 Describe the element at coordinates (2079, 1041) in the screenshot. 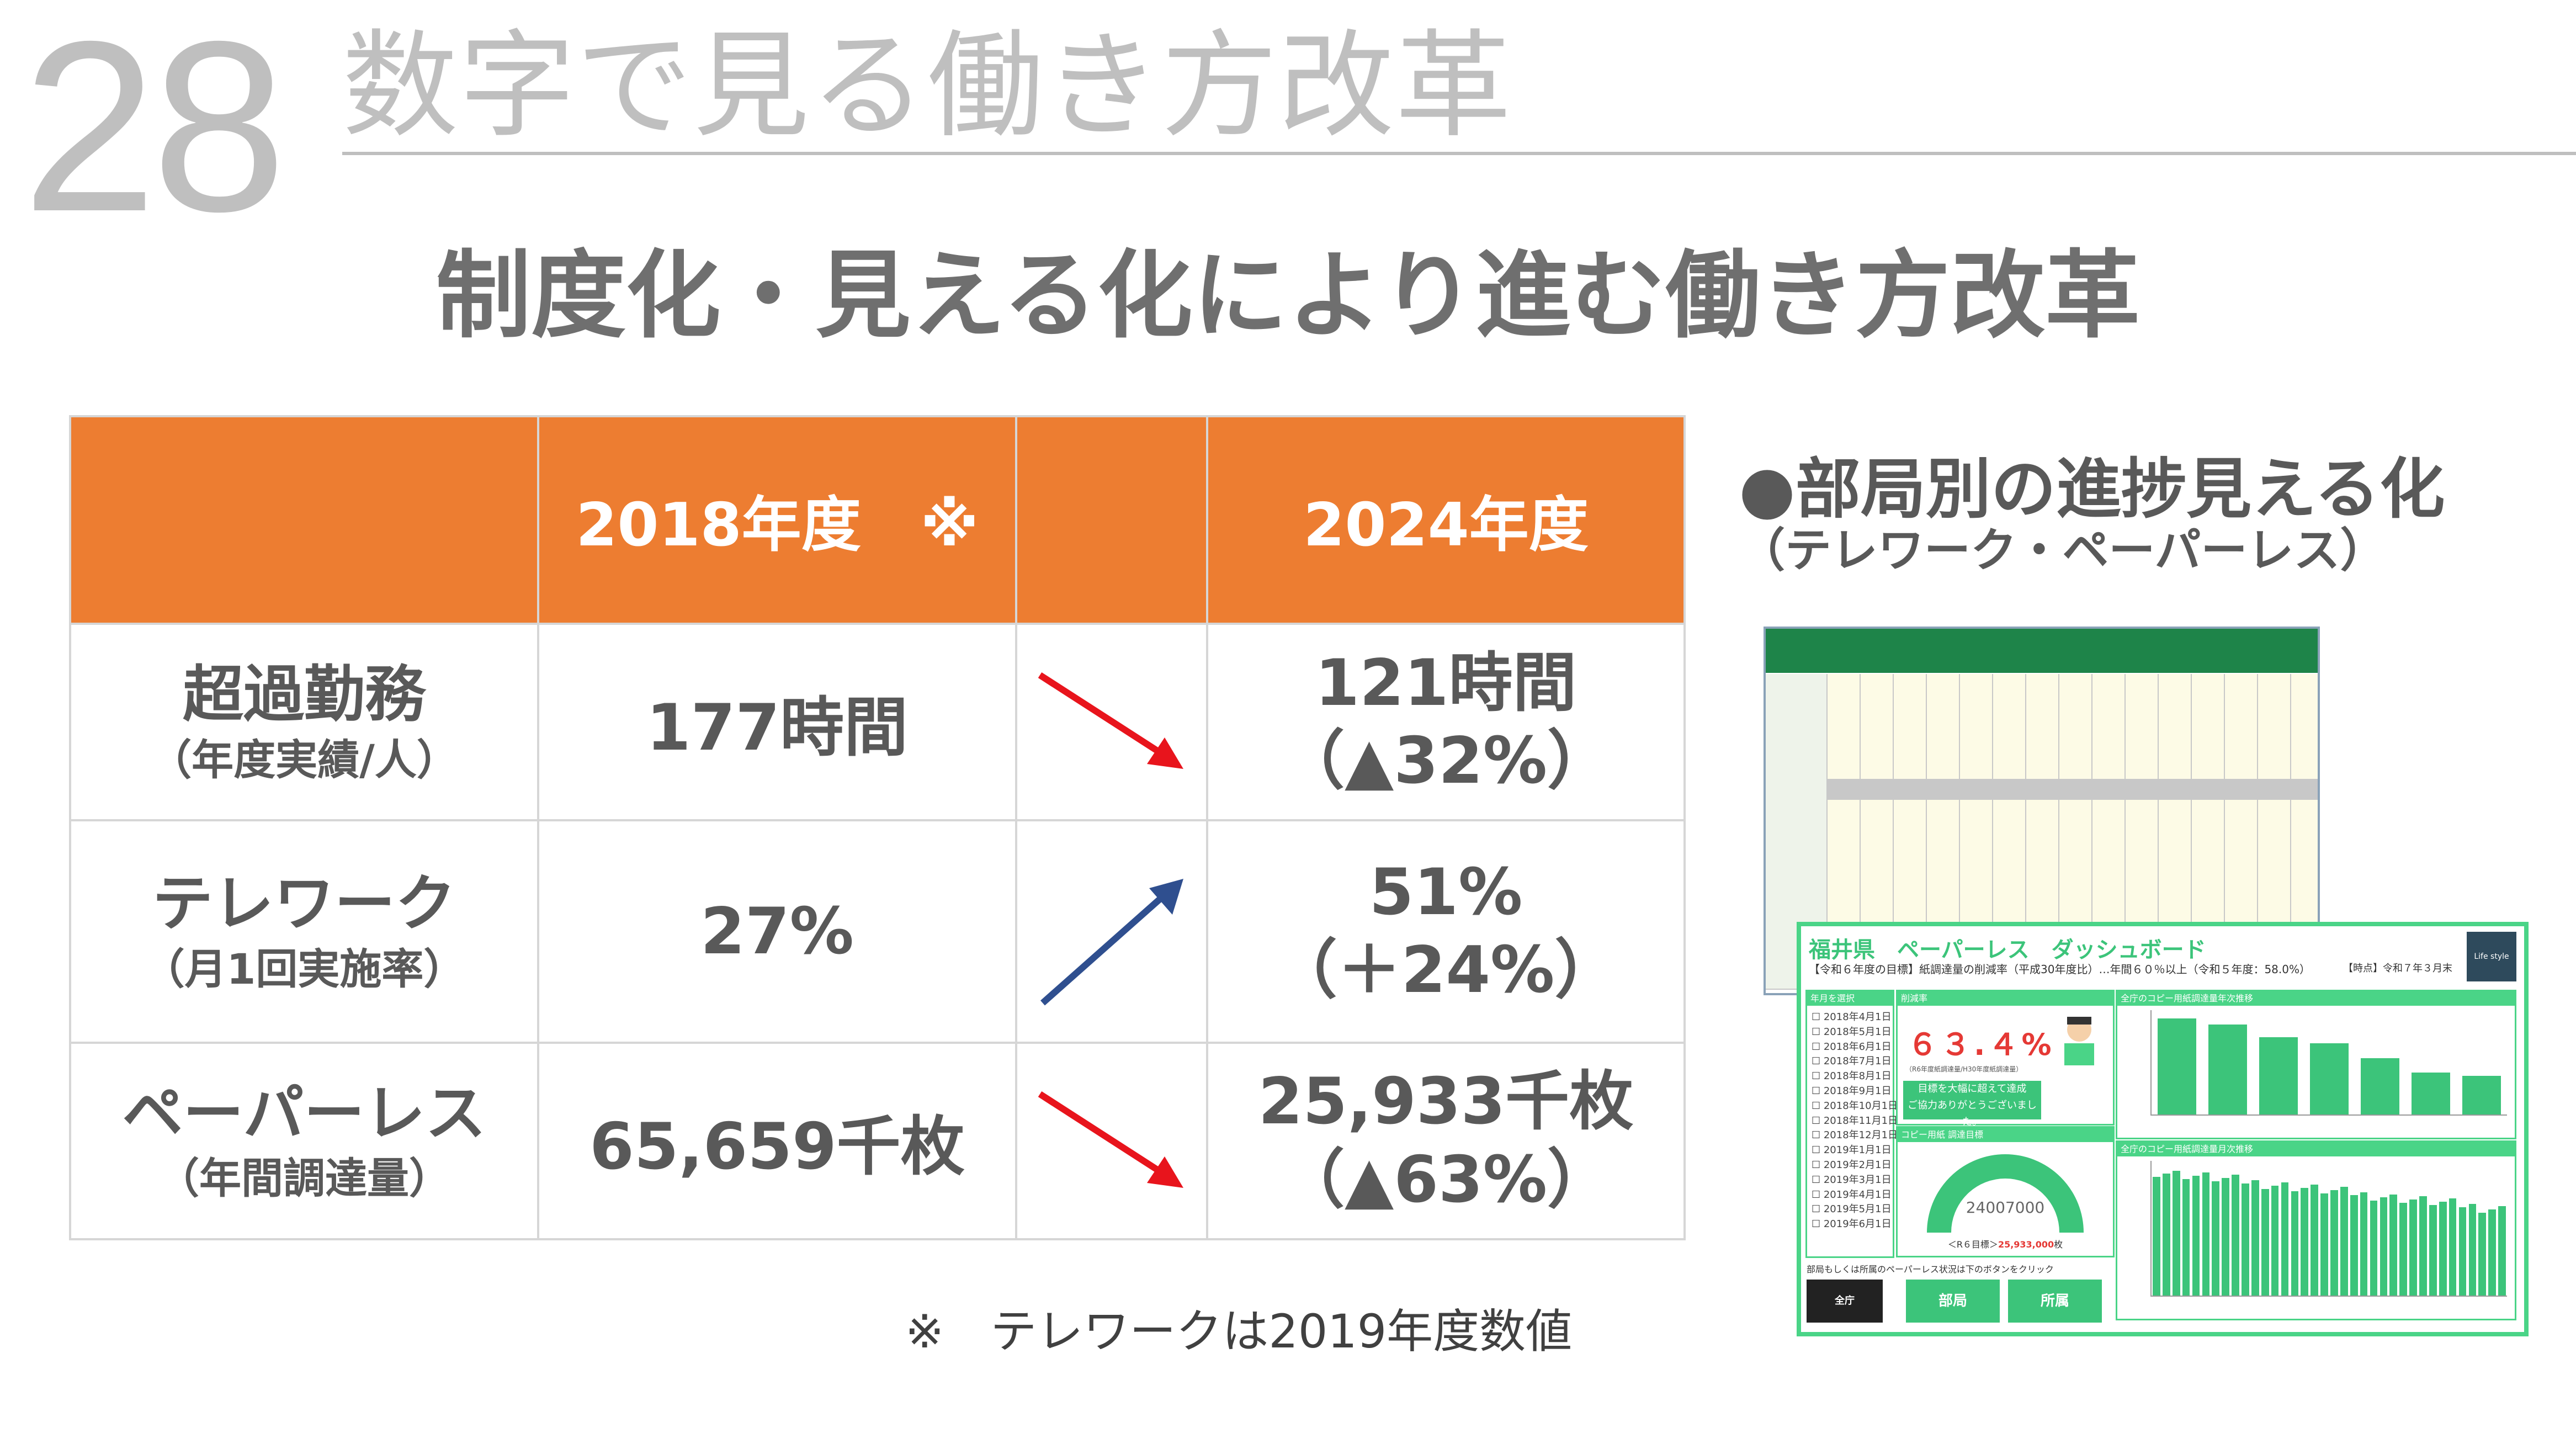

I see `person-illustration-icon` at that location.